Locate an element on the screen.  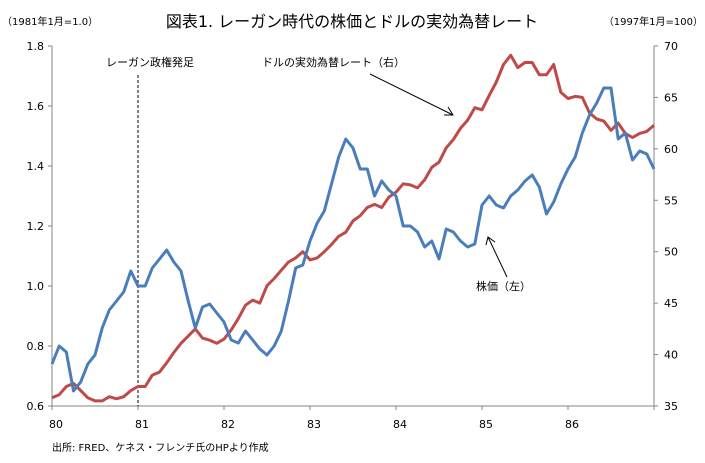
right-axis-note: （1997年1月=100） is located at coordinates (653, 21).